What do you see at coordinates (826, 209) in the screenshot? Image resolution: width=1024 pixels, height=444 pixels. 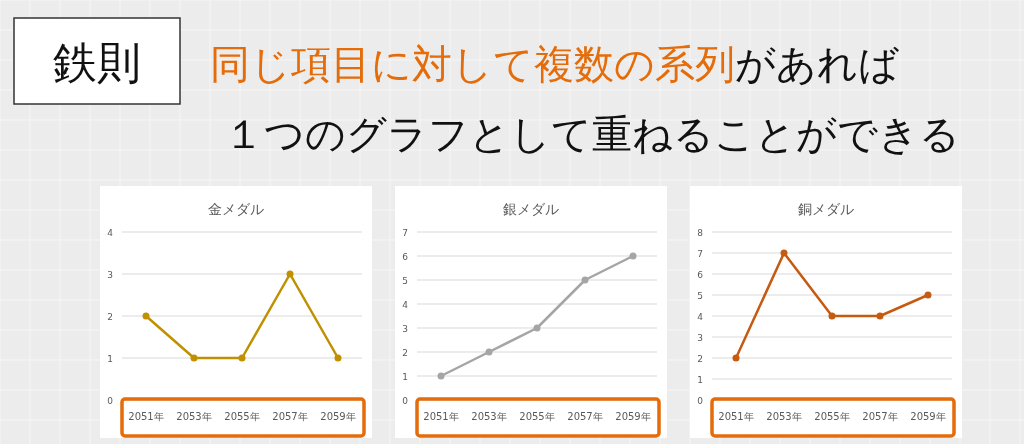 I see `chart-title: 銅メダル` at bounding box center [826, 209].